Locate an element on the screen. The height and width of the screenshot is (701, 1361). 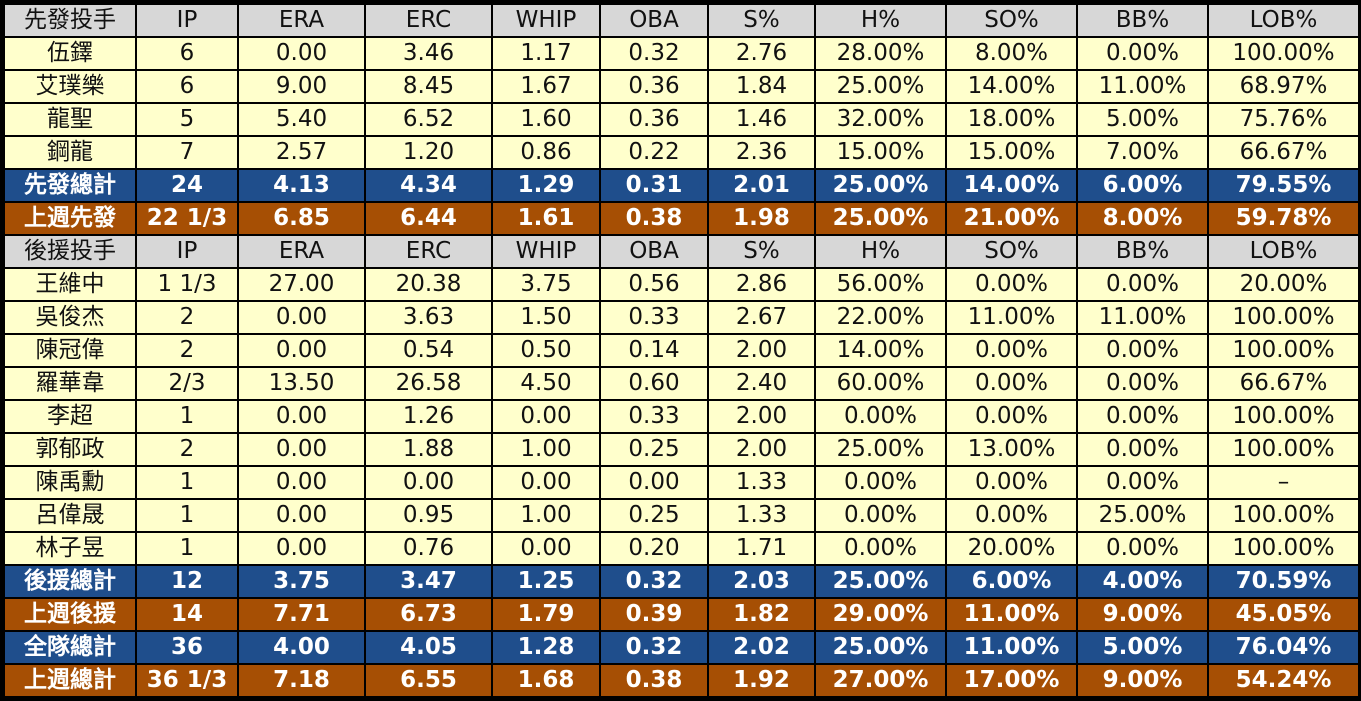
pitcher-name: 伍鐸 is located at coordinates (70, 53).